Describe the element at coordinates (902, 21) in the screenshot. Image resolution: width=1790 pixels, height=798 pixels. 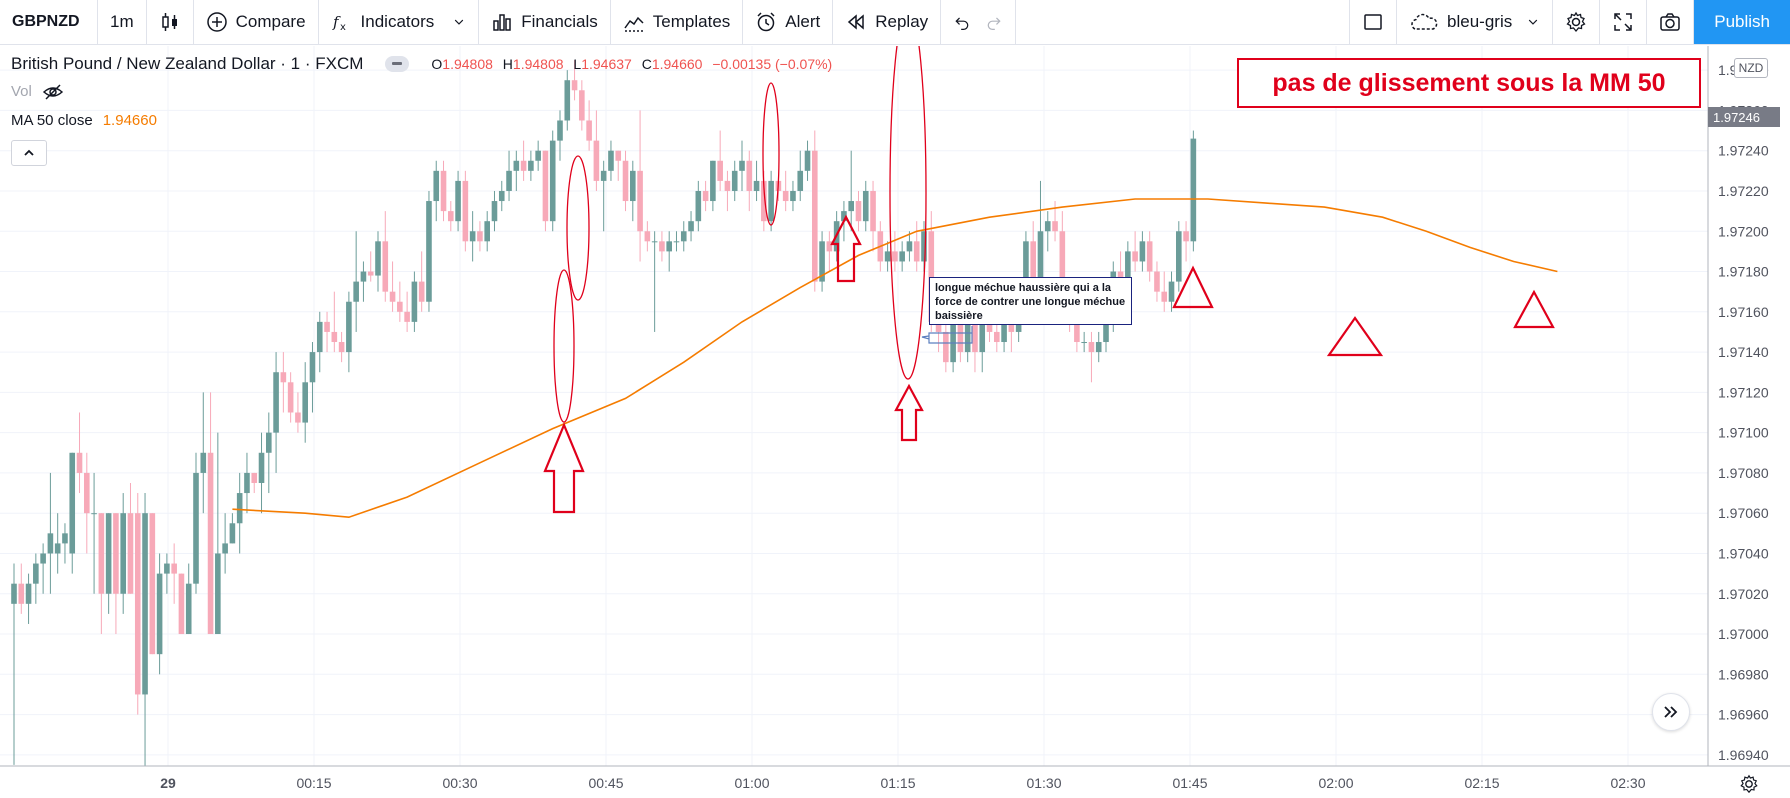
I see `replay-label: Replay` at that location.